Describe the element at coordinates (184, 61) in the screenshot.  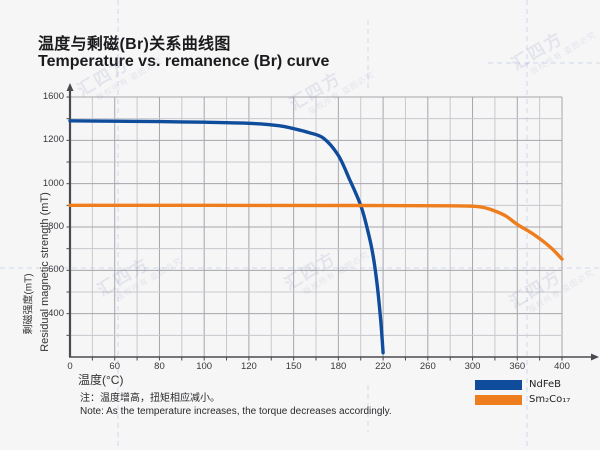
I see `chart-title-en: Temperature vs. remanence (Br) curve` at that location.